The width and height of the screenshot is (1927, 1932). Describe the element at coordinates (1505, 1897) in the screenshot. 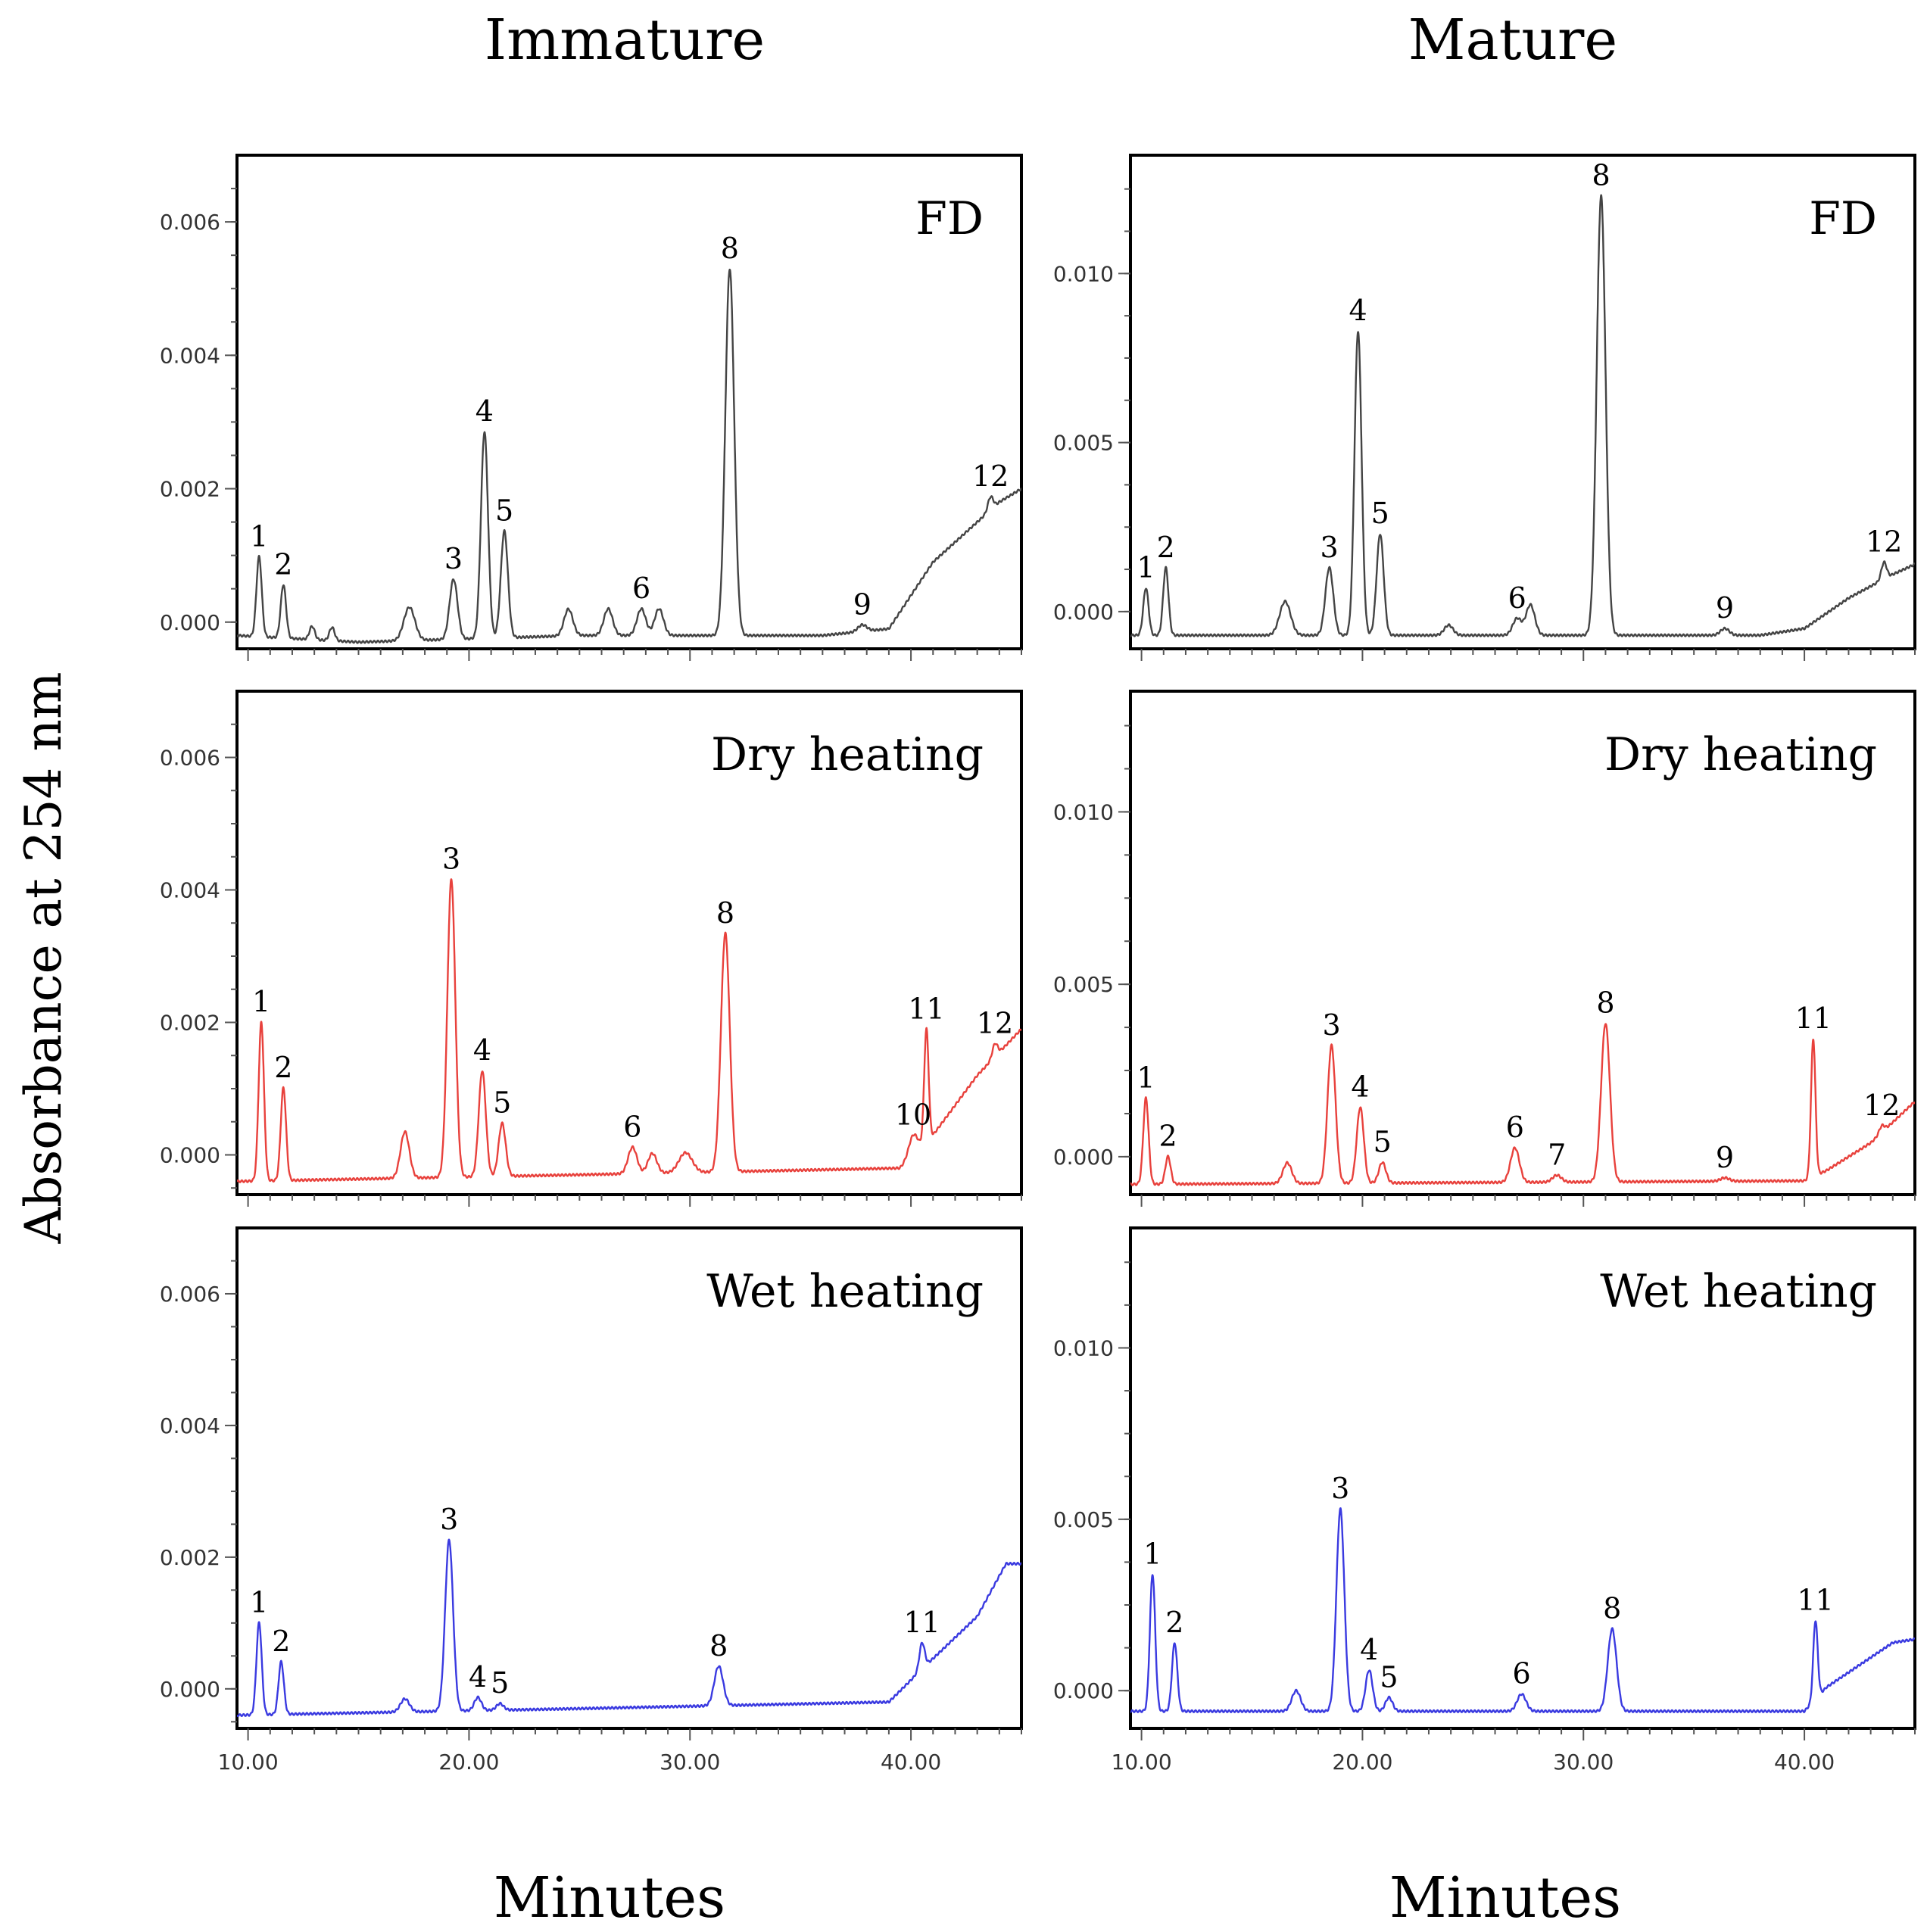

I see `x-axis-label-right: Minutes` at that location.